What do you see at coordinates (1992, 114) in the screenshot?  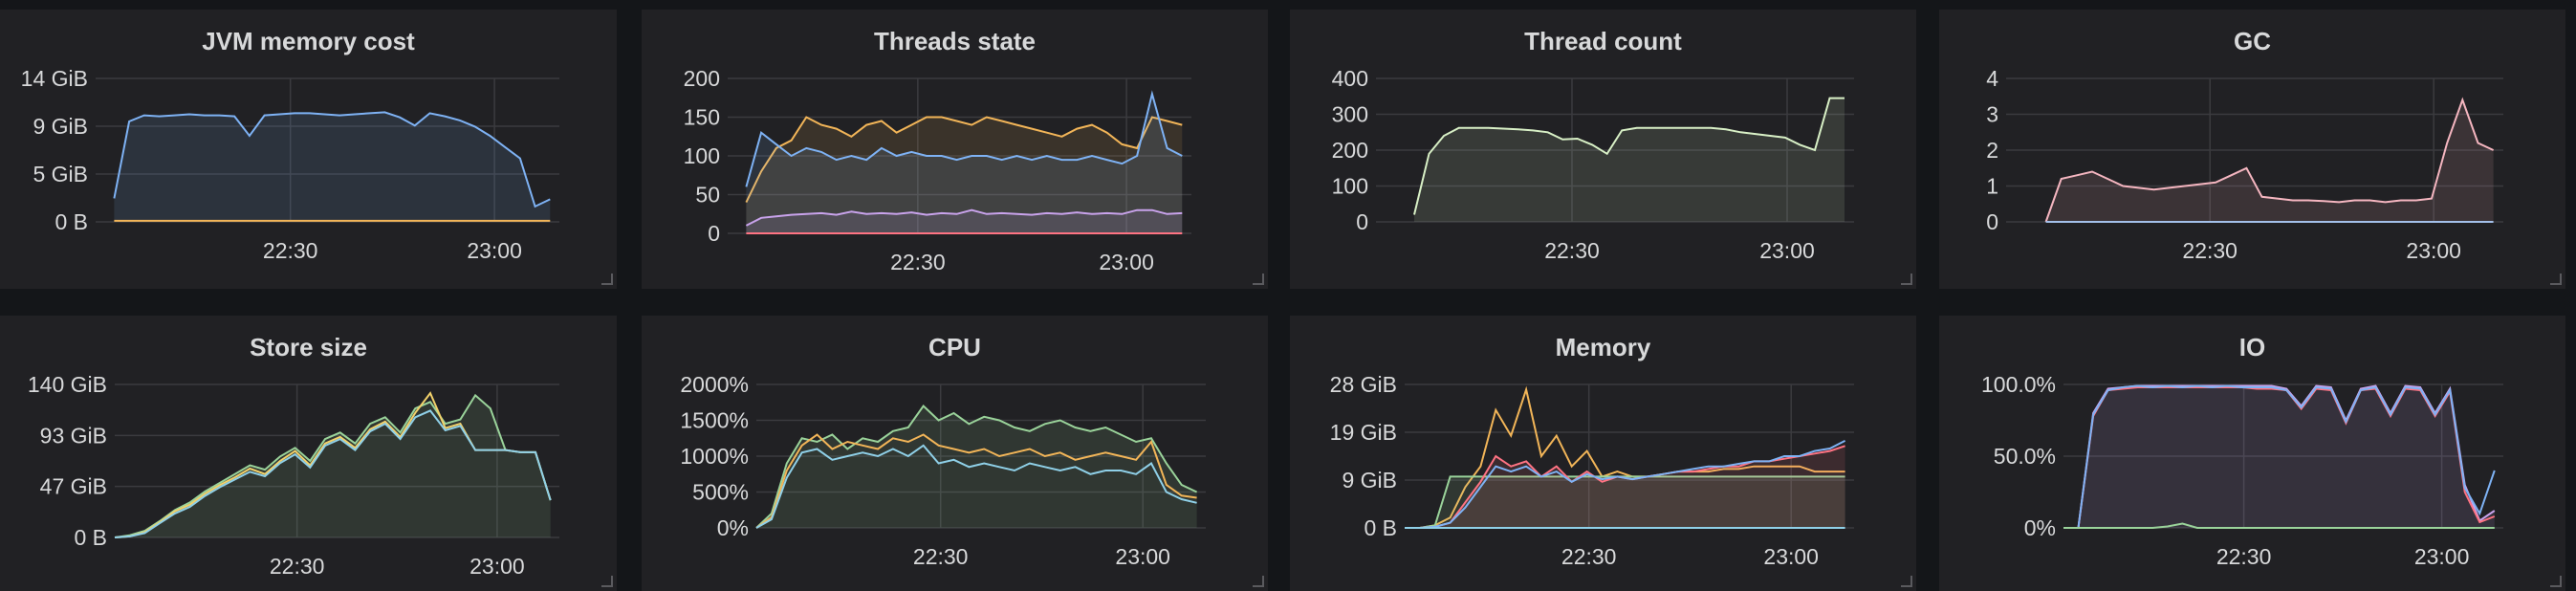 I see `y-tick-label: 3` at bounding box center [1992, 114].